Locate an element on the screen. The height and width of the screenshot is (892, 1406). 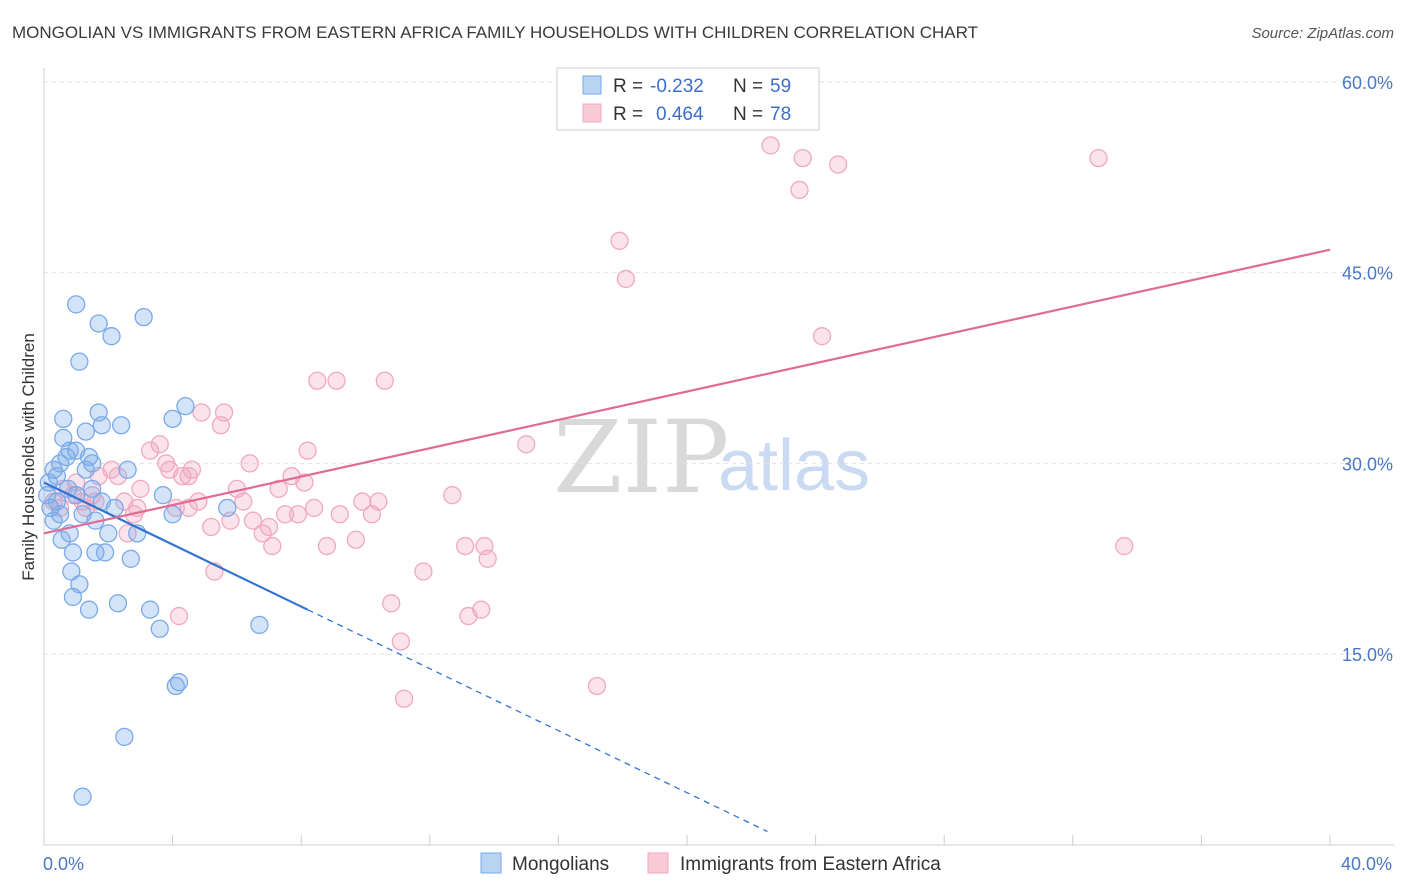
legend-r-value-1: -0.232 is located at coordinates (677, 86).